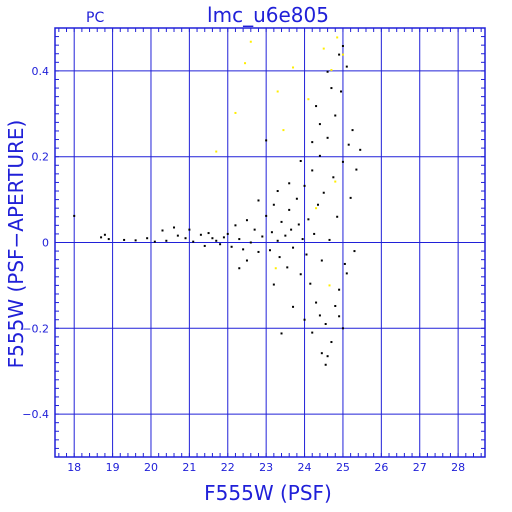 Image resolution: width=512 pixels, height=512 pixels. Describe the element at coordinates (35, 243) in the screenshot. I see `y-tick-labels: −0.4 −0.2 0 0.2 0.4` at that location.